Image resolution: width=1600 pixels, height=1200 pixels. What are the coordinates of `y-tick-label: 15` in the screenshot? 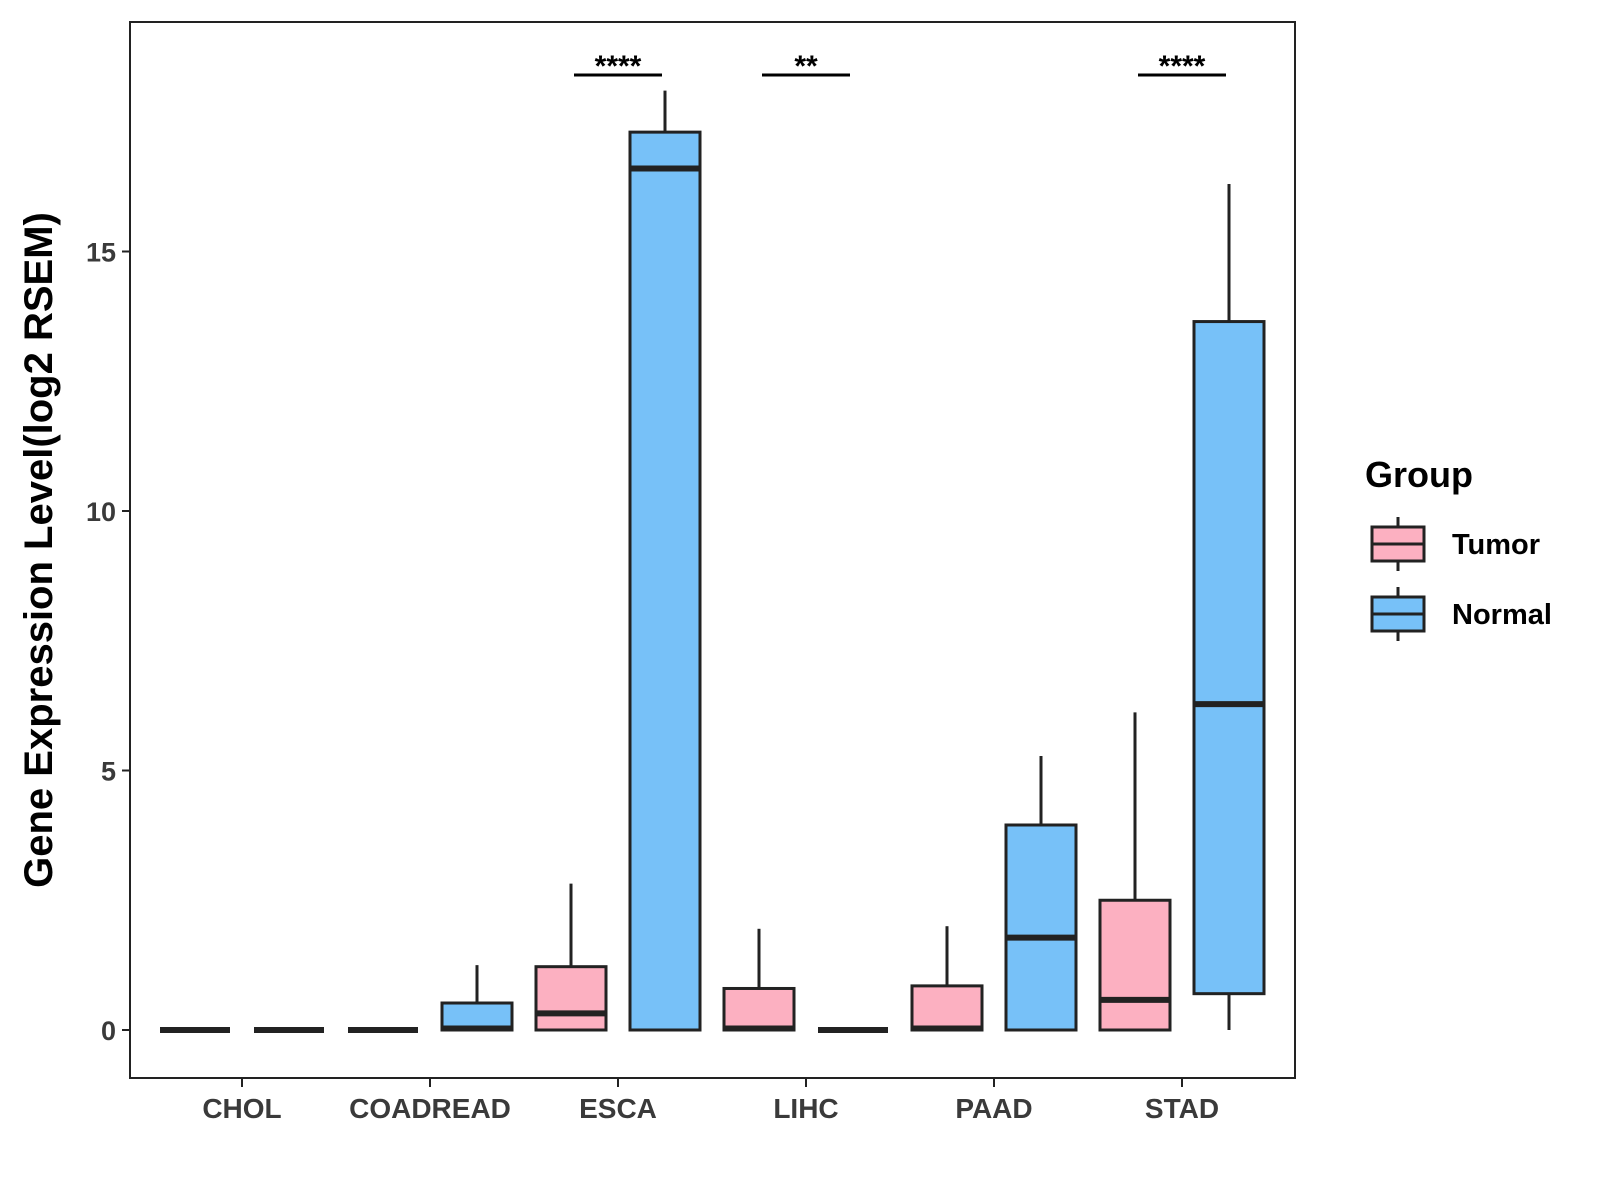 It's located at (101, 253).